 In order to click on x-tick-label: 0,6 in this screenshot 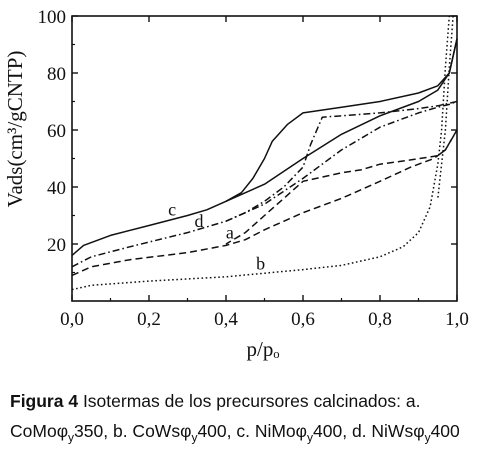, I will do `click(303, 319)`.